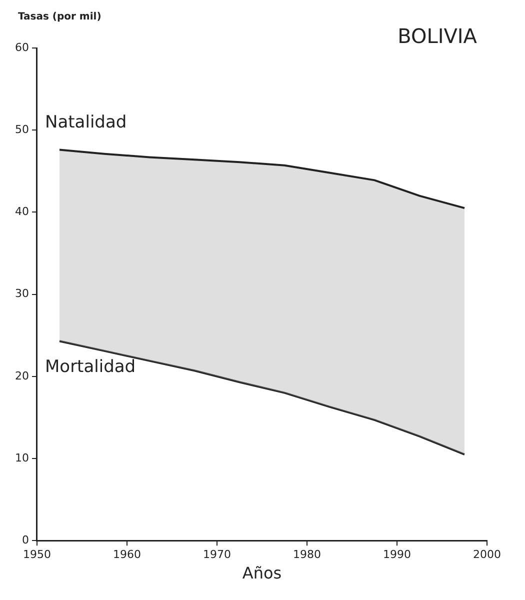 This screenshot has height=600, width=525. I want to click on x-tick-label: 2000, so click(487, 555).